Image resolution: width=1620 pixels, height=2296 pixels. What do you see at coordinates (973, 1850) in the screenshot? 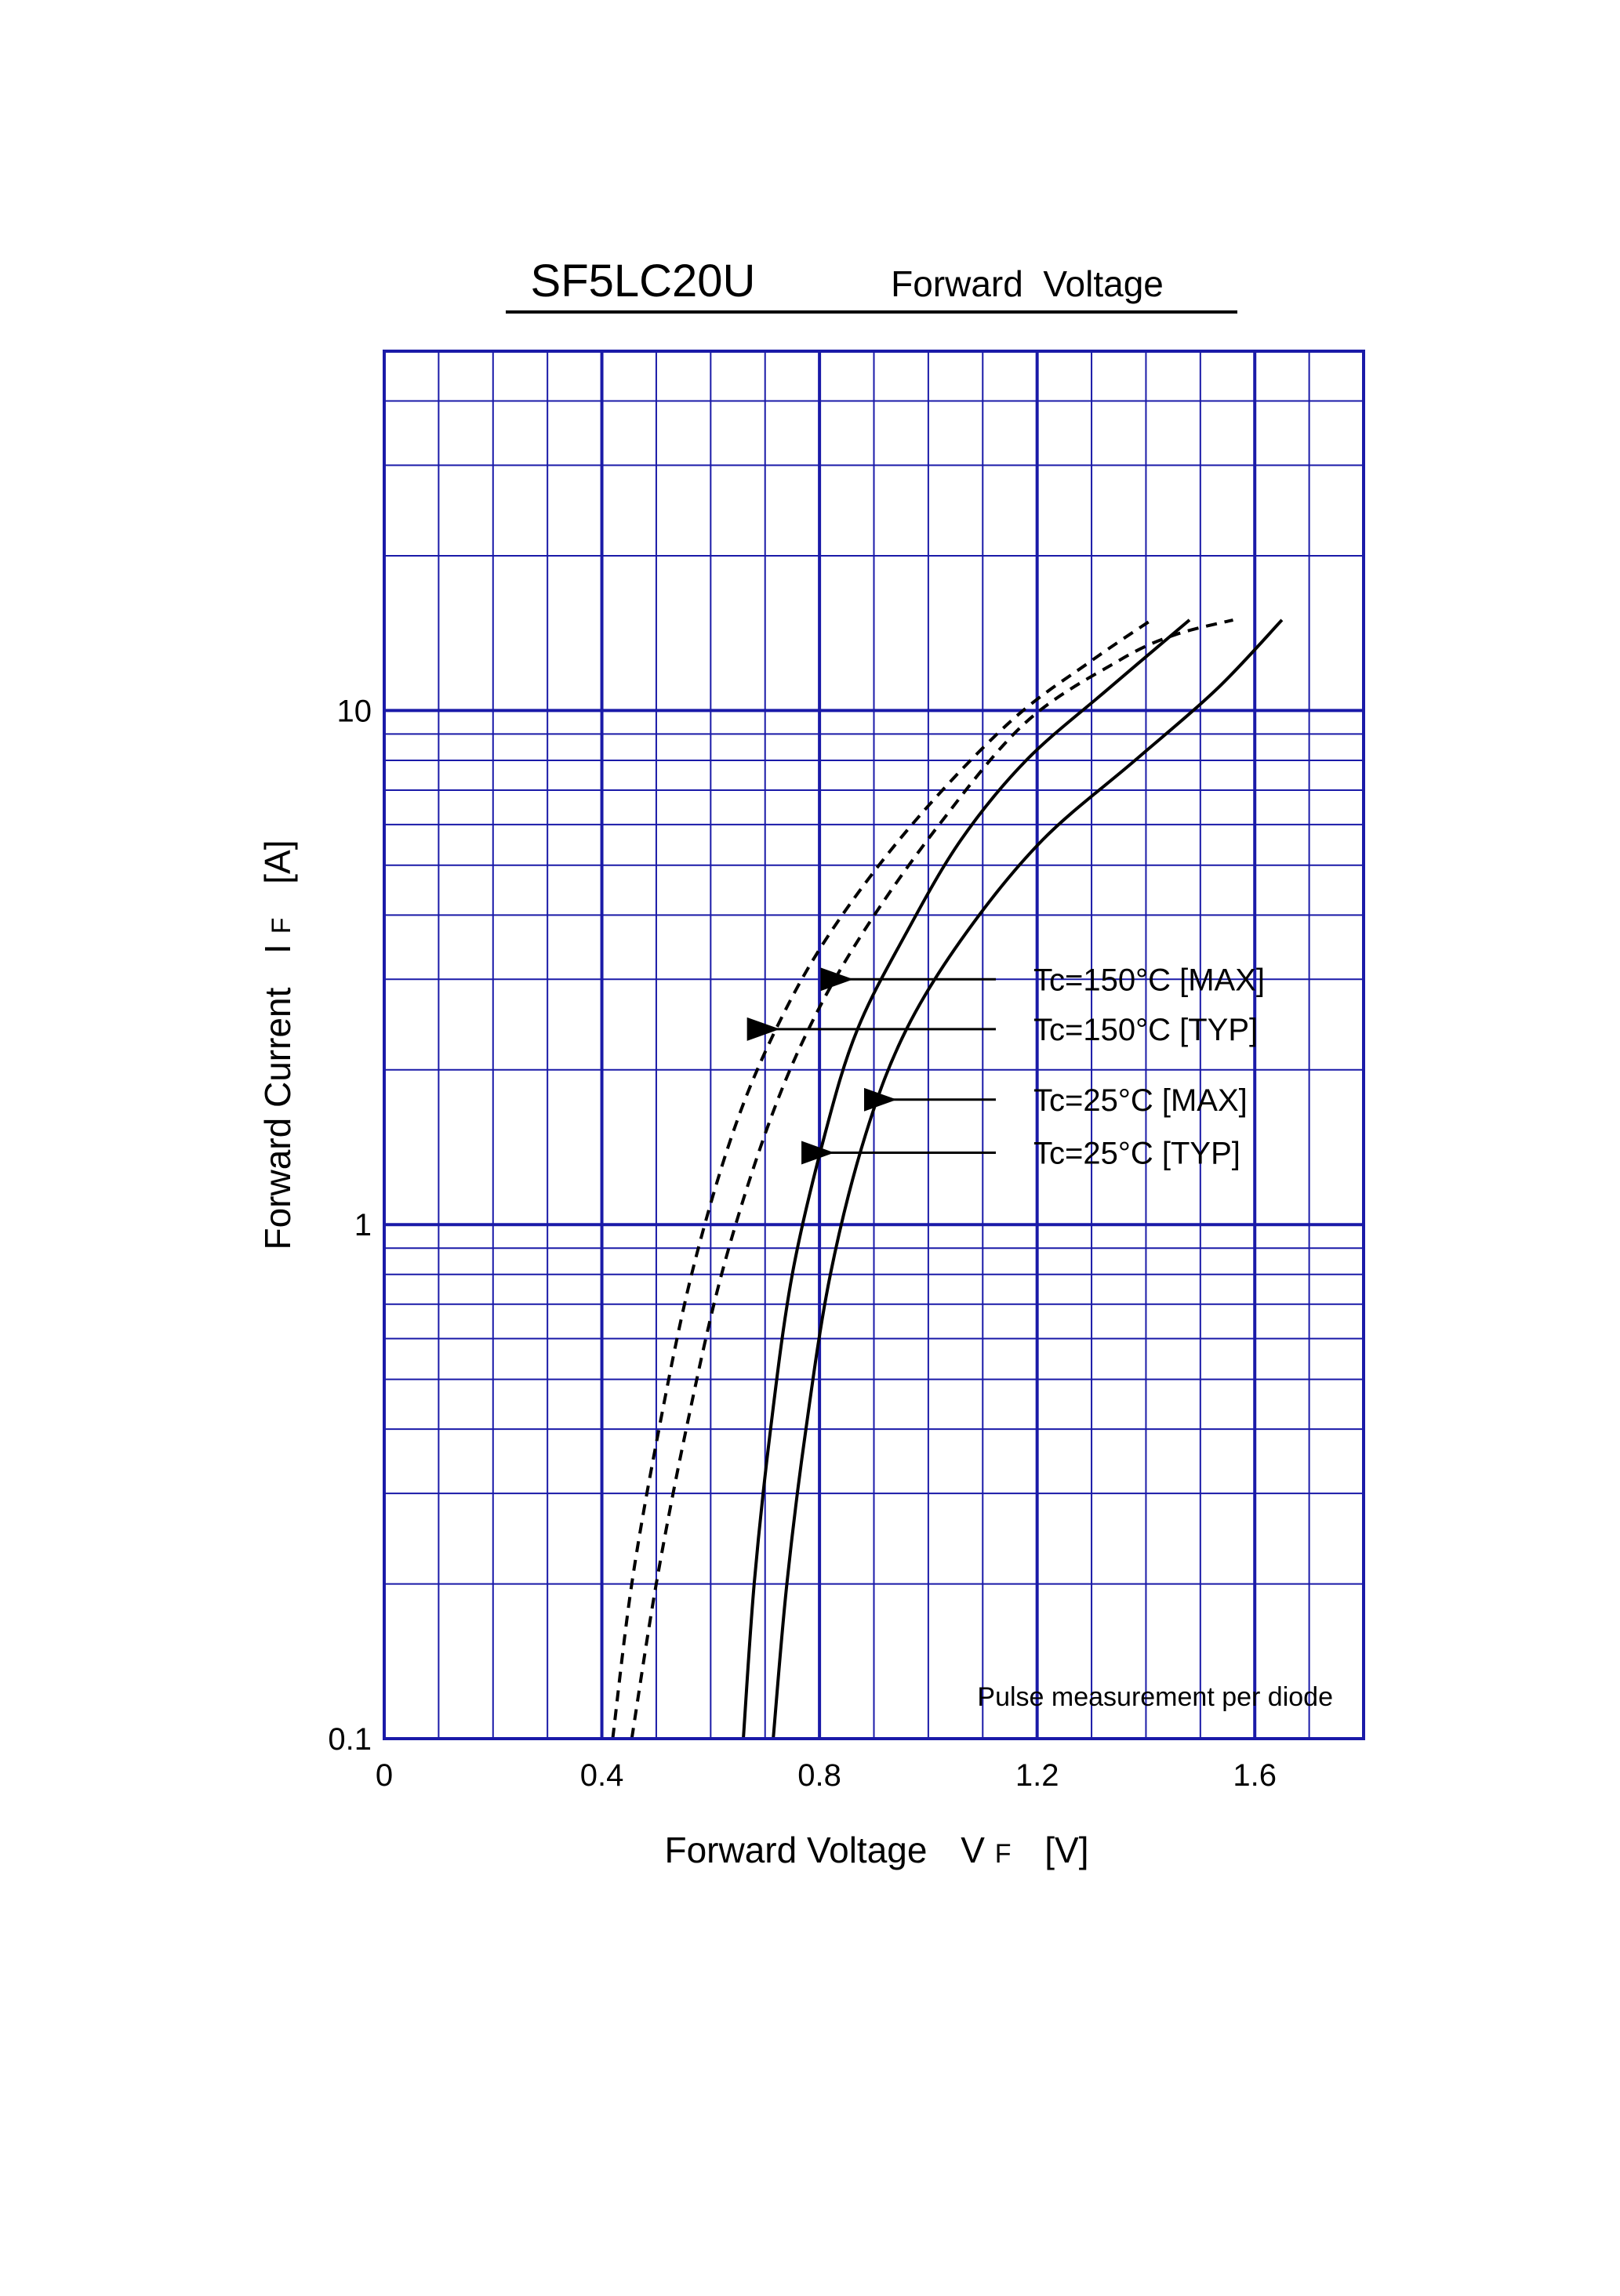
I see `x-axis-symbol: V` at bounding box center [973, 1850].